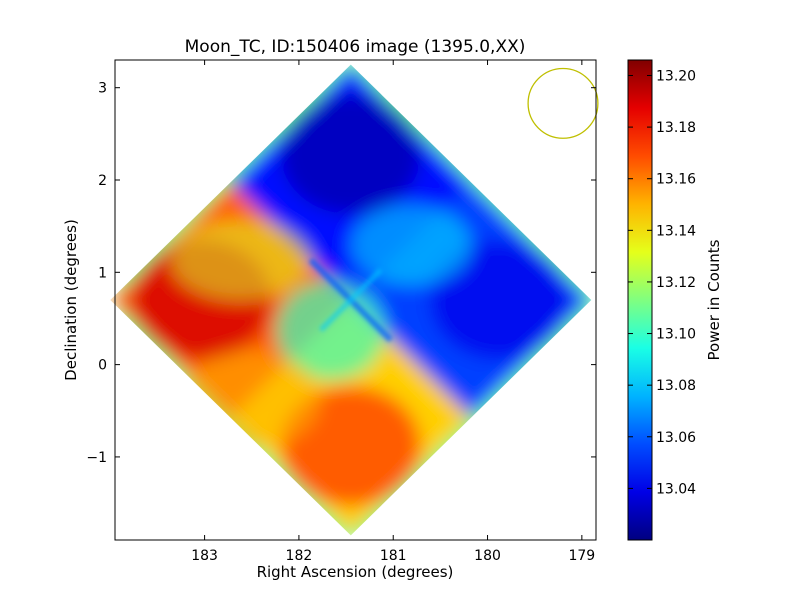 The image size is (800, 600). Describe the element at coordinates (96, 458) in the screenshot. I see `y-tick-label: −1` at that location.